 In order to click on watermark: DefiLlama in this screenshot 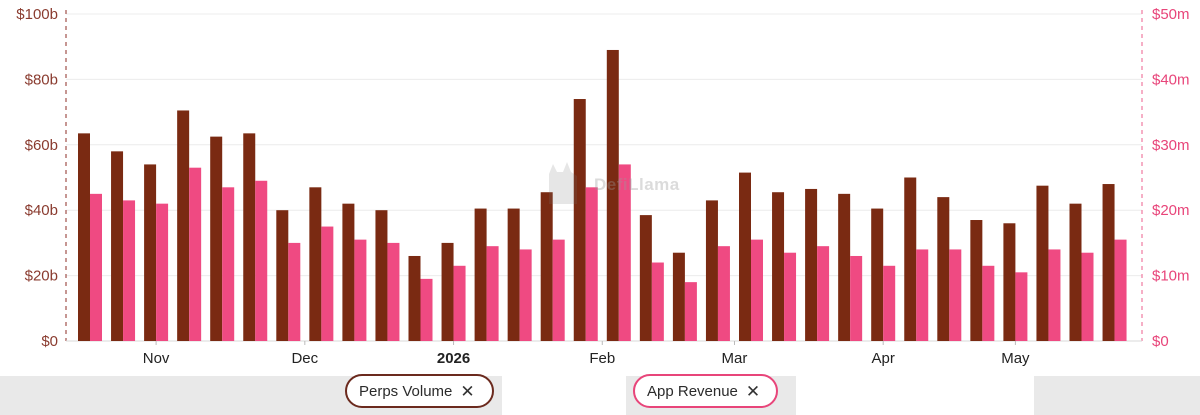, I will do `click(637, 184)`.